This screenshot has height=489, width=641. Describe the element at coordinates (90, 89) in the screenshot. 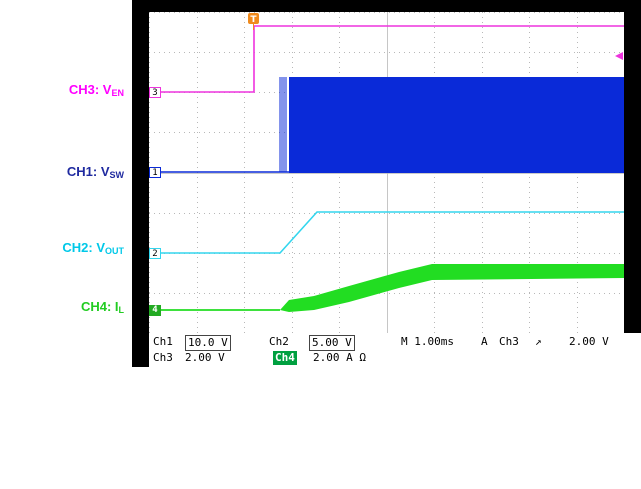

I see `ch3-label-main: CH3: V` at that location.